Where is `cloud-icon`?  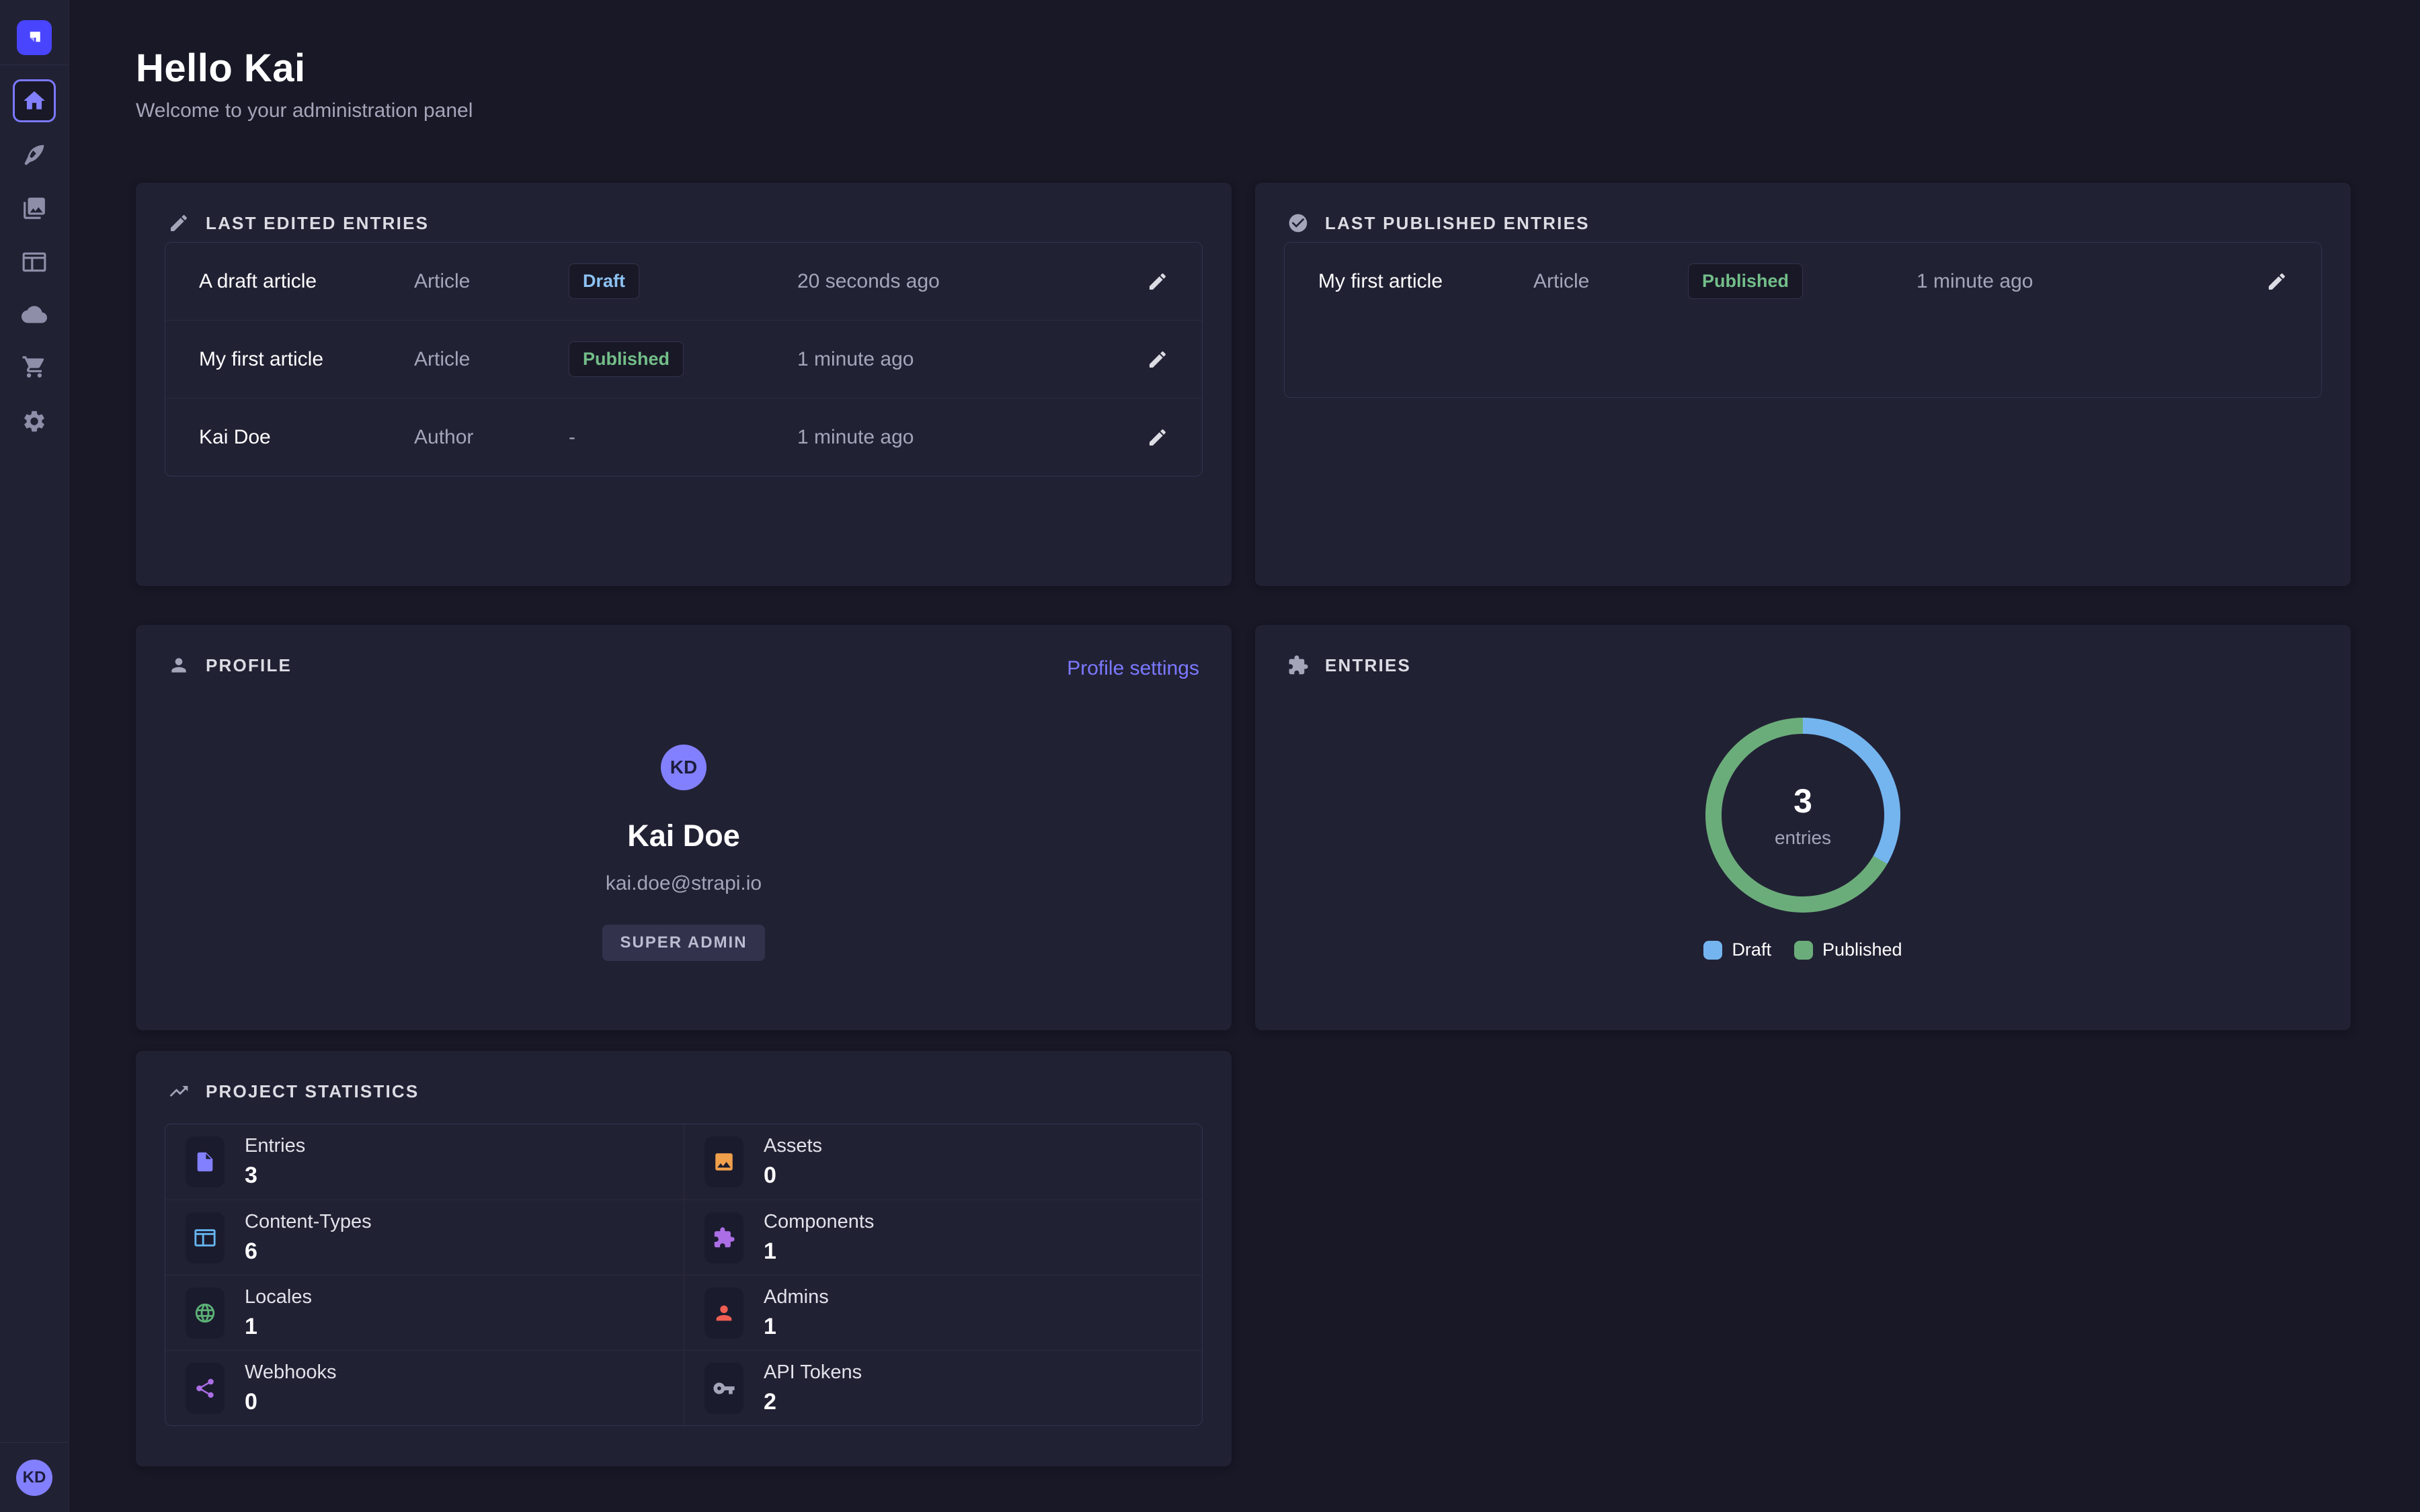
cloud-icon is located at coordinates (34, 315).